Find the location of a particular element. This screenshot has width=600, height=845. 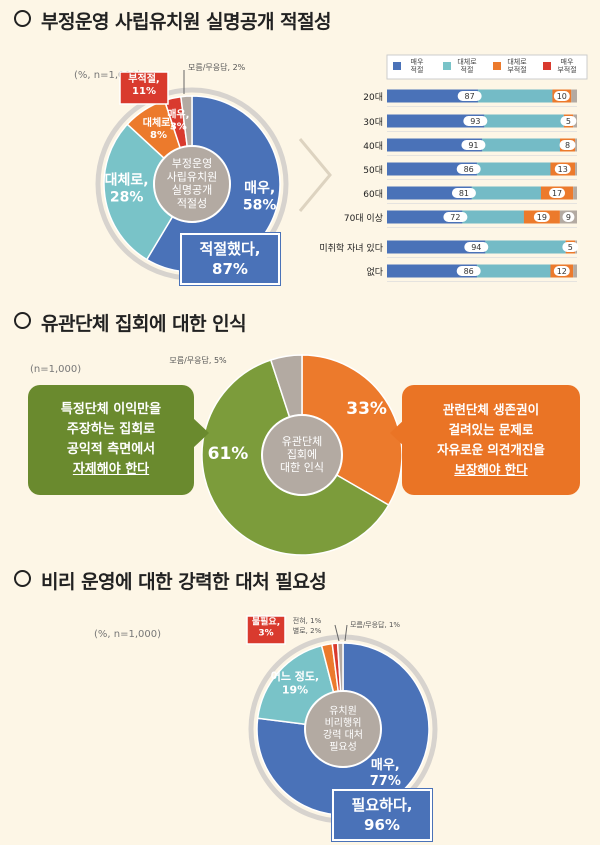

row-label: 30대 is located at coordinates (373, 122).